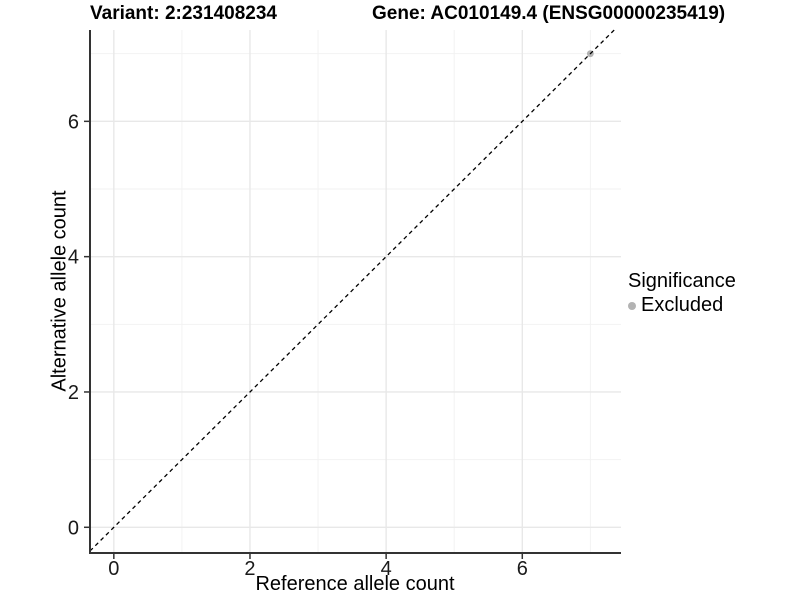  I want to click on legend: Significance Excluded, so click(682, 293).